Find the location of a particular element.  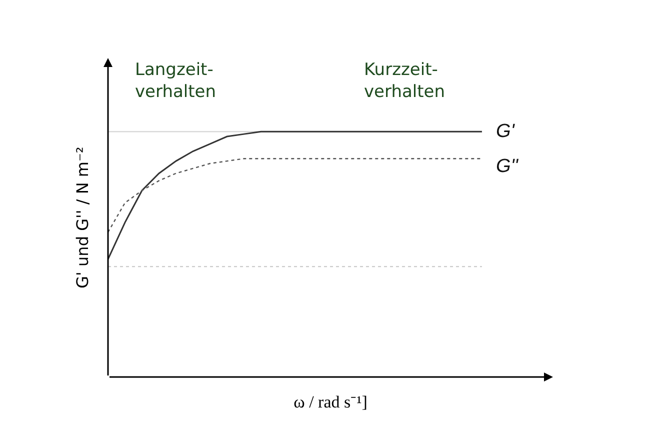

text: Langzeit- verhalten is located at coordinates (175, 81).